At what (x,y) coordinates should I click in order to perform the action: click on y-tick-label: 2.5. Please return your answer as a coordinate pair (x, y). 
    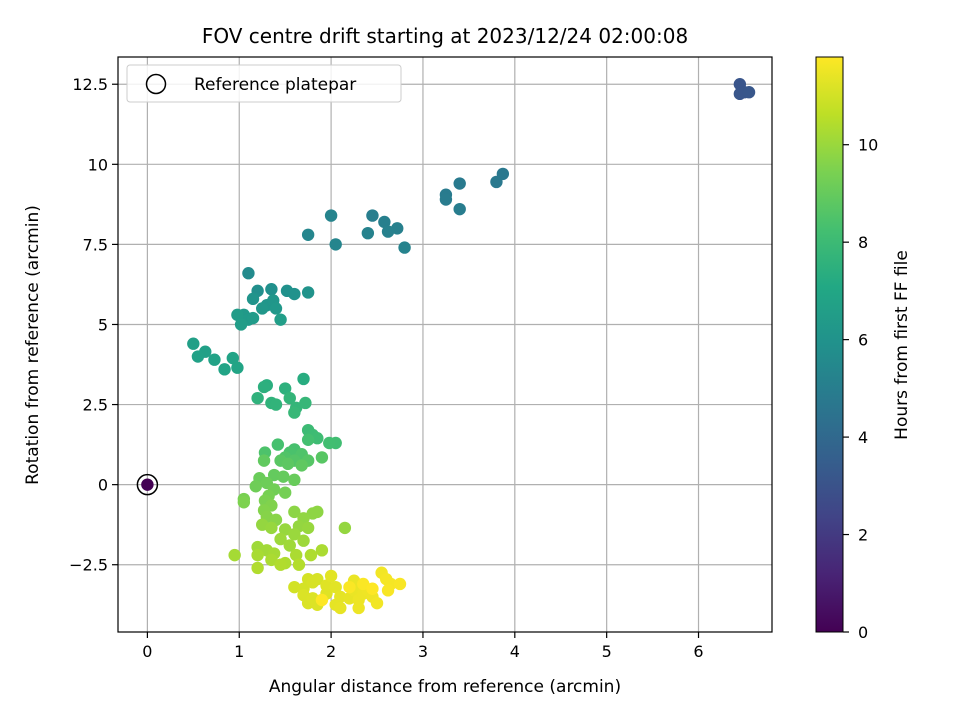
    Looking at the image, I should click on (95, 405).